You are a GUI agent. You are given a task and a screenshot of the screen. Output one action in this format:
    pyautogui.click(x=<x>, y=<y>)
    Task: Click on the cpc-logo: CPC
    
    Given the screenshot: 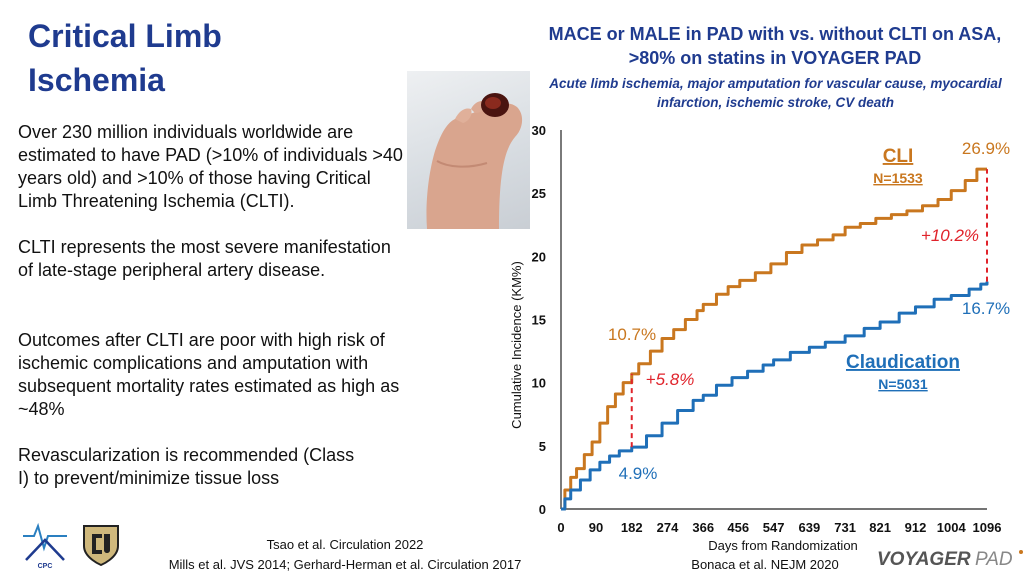 What is the action you would take?
    pyautogui.click(x=45, y=547)
    